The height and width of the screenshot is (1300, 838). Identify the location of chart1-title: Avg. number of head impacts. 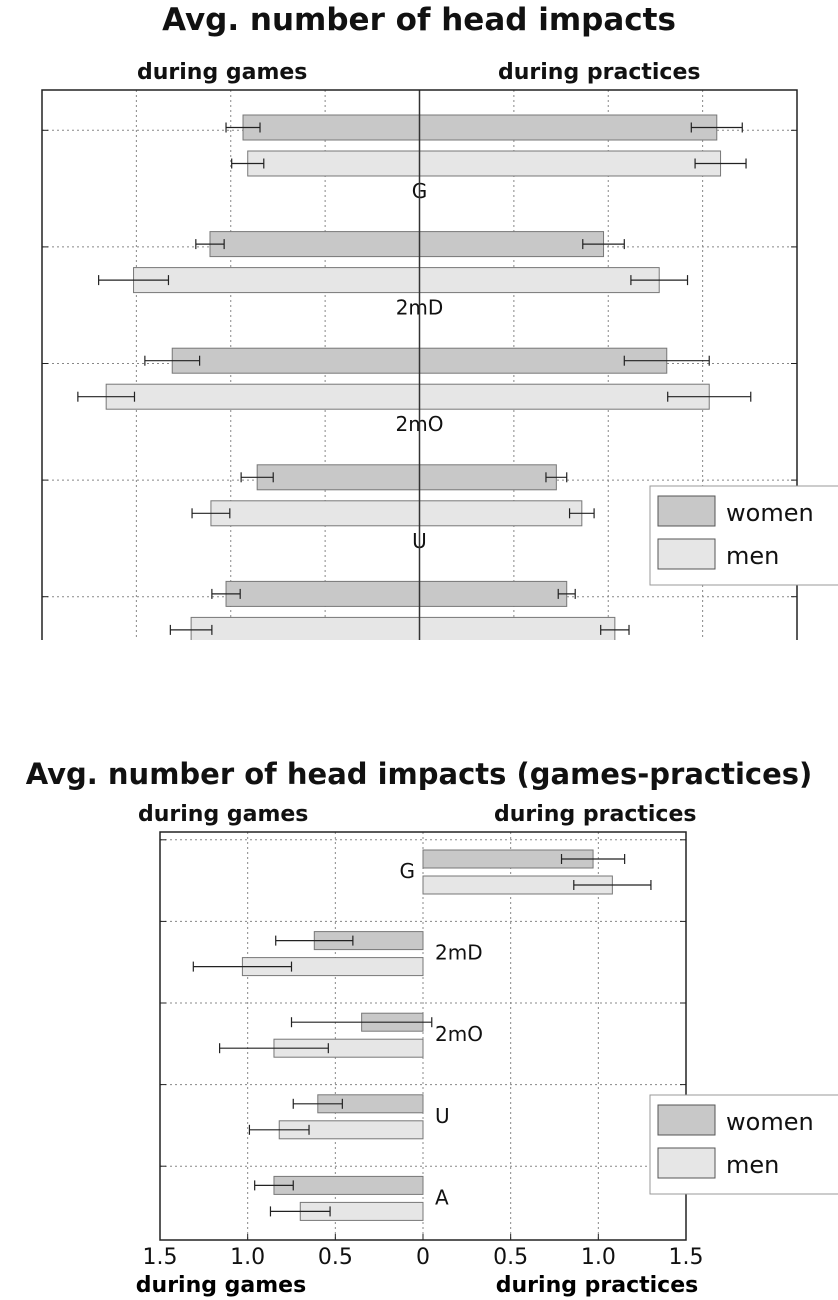
(419, 20).